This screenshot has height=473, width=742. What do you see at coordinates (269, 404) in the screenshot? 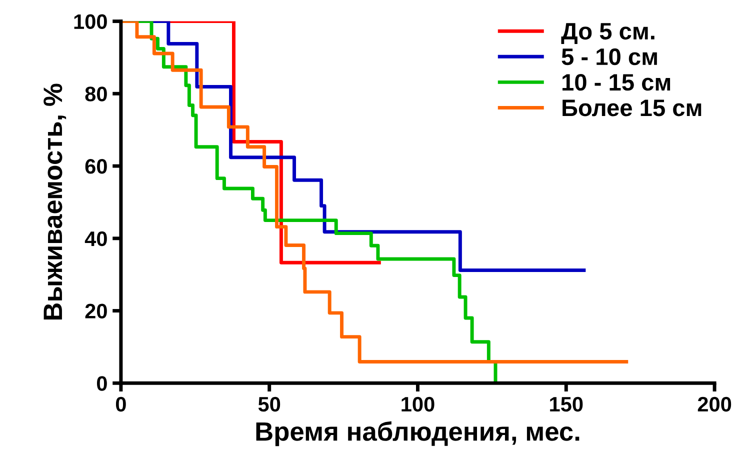
I see `x-tick-label: 50` at bounding box center [269, 404].